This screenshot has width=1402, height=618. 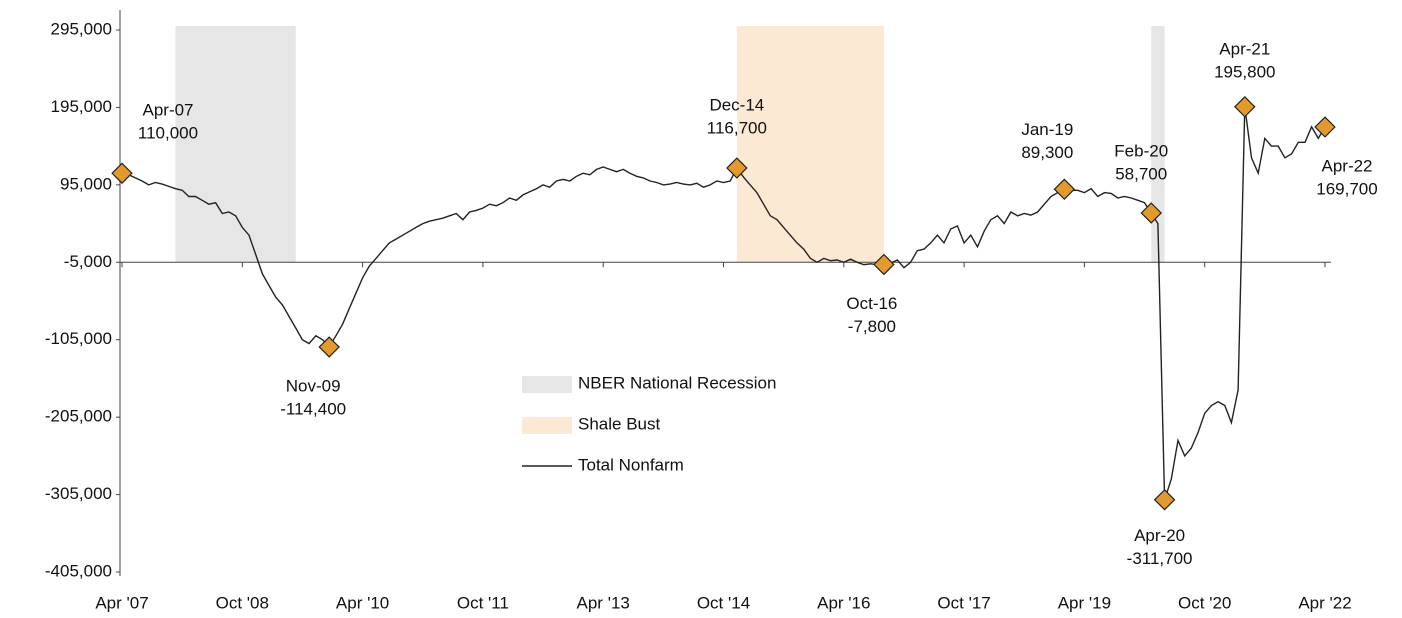 I want to click on y-tick-label: -305,000, so click(x=78, y=493).